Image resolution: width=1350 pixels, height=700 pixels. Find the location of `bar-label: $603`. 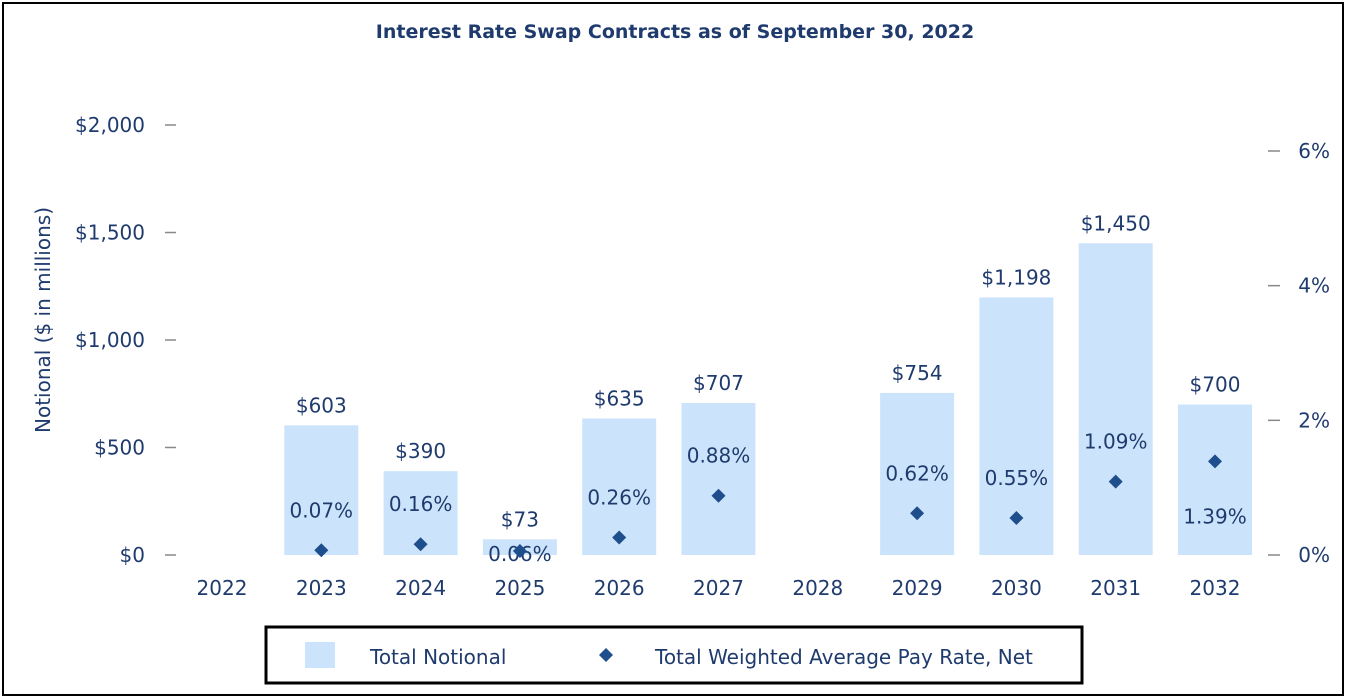

bar-label: $603 is located at coordinates (321, 405).